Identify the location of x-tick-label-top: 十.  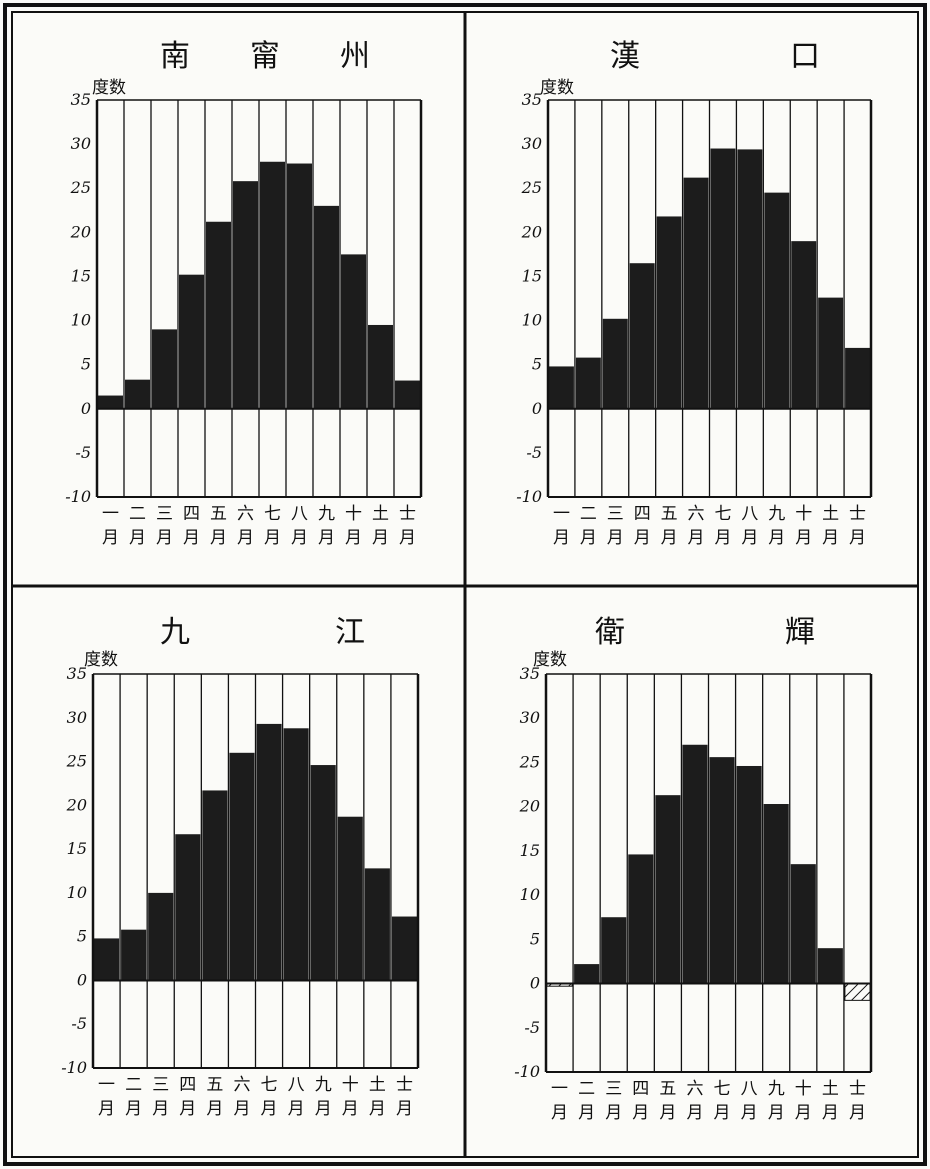
(803, 1089).